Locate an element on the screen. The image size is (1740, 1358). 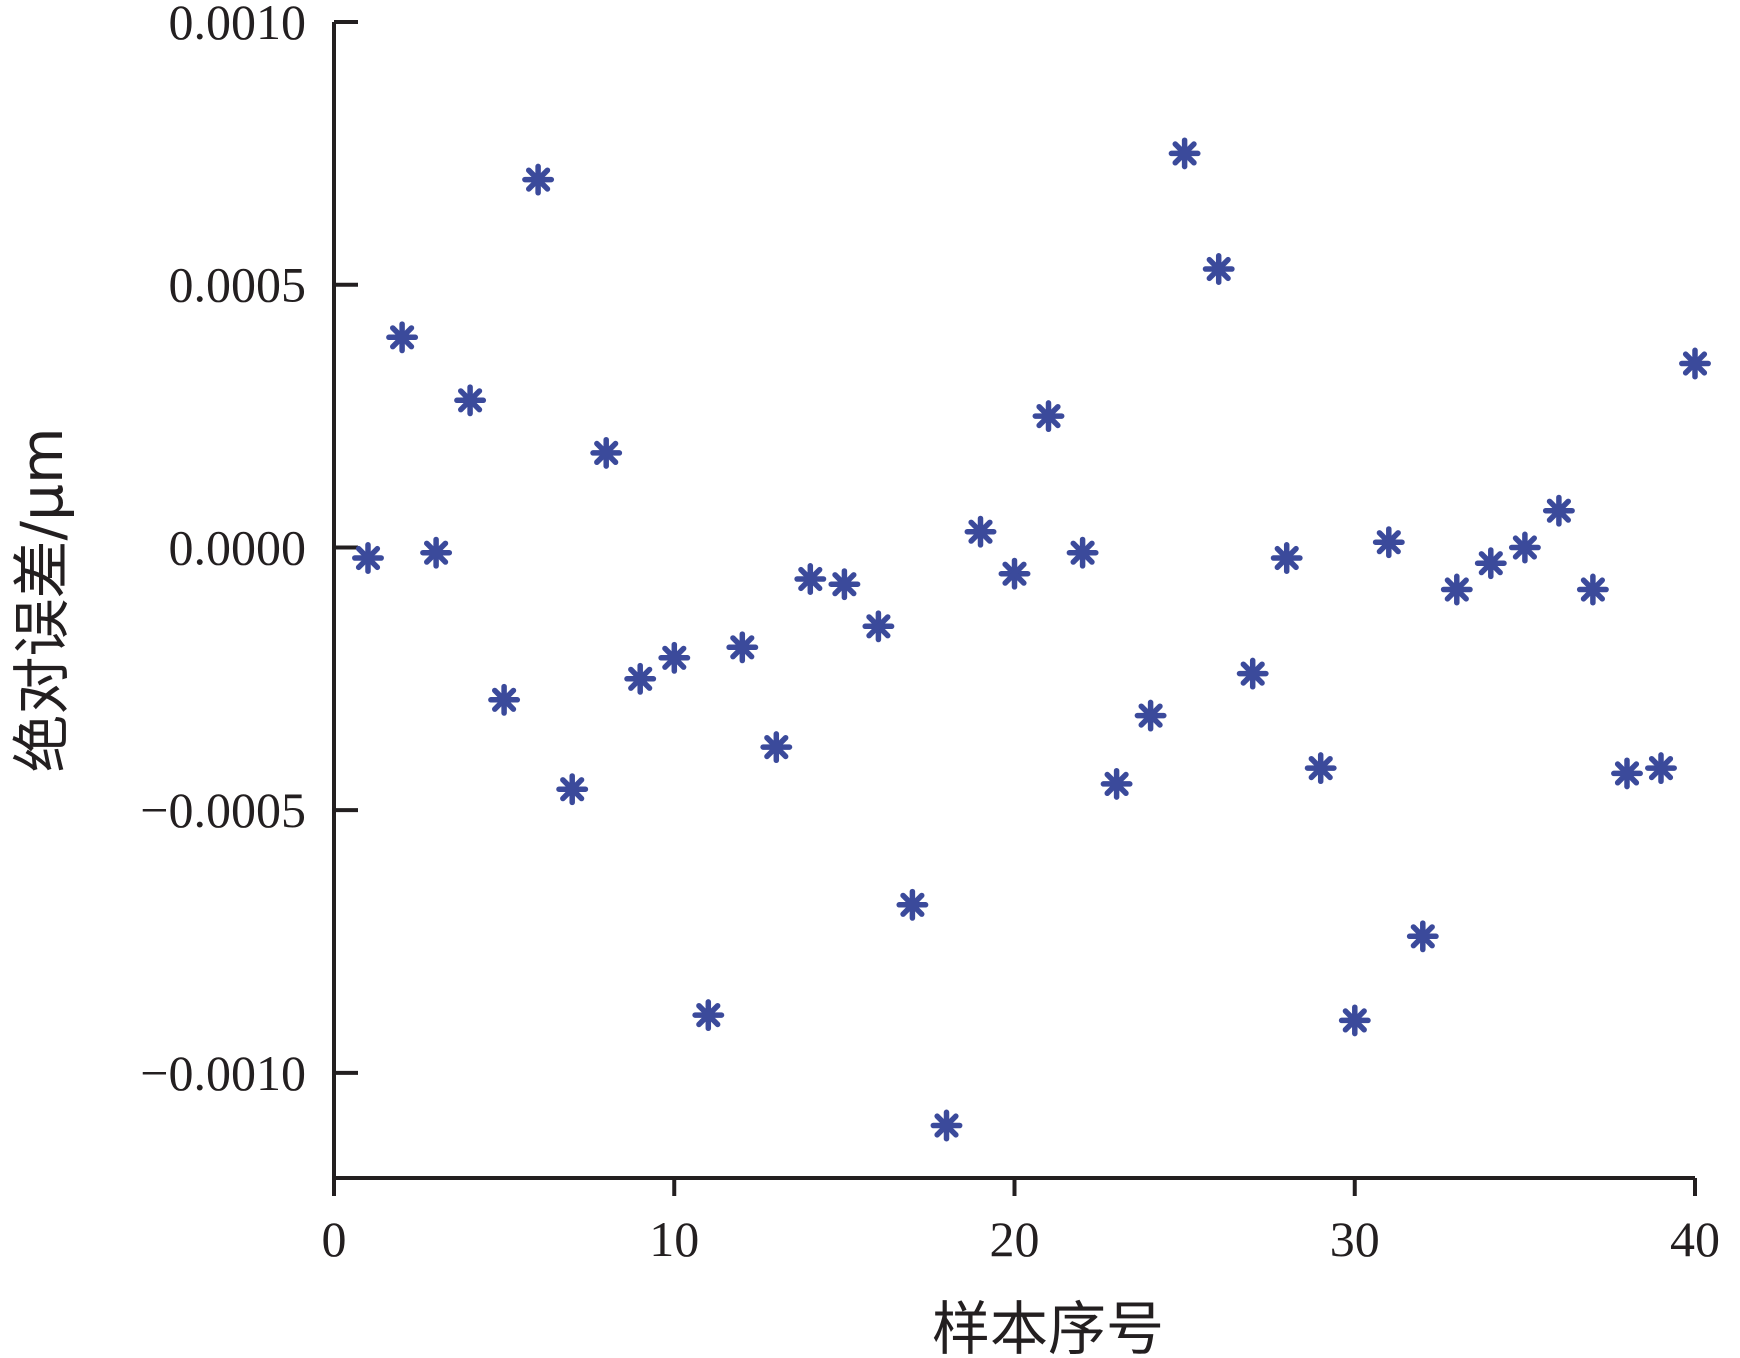
y-tick-label: −0.0010 is located at coordinates (223, 1073).